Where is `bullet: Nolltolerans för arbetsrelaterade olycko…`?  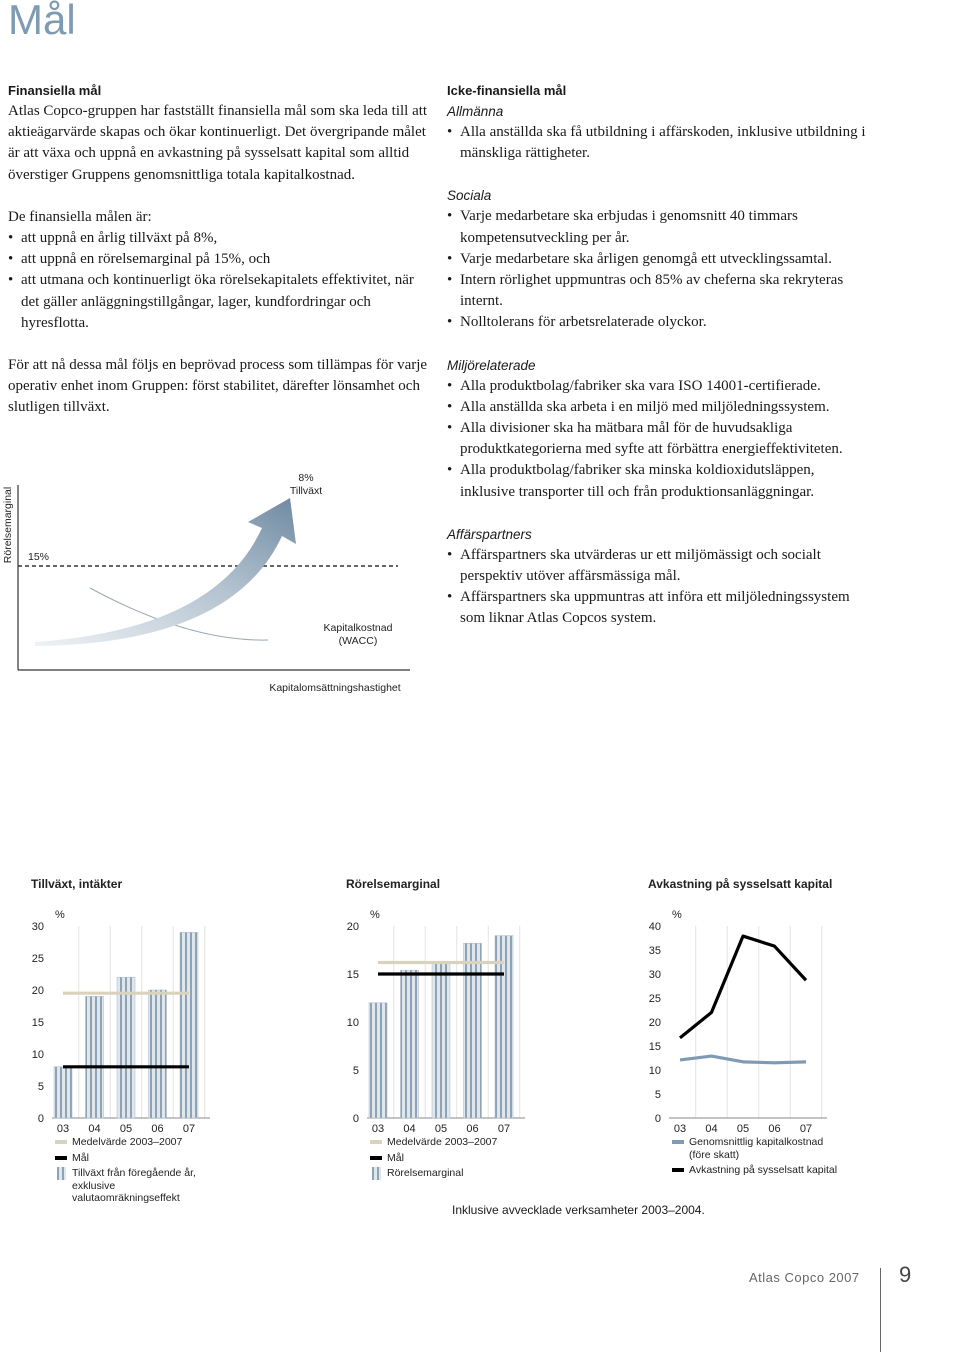 bullet: Nolltolerans för arbetsrelaterade olycko… is located at coordinates (659, 322).